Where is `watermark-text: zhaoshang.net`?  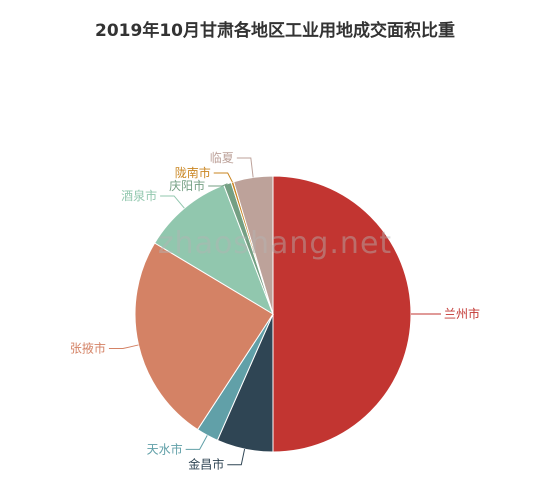 watermark-text: zhaoshang.net is located at coordinates (275, 243).